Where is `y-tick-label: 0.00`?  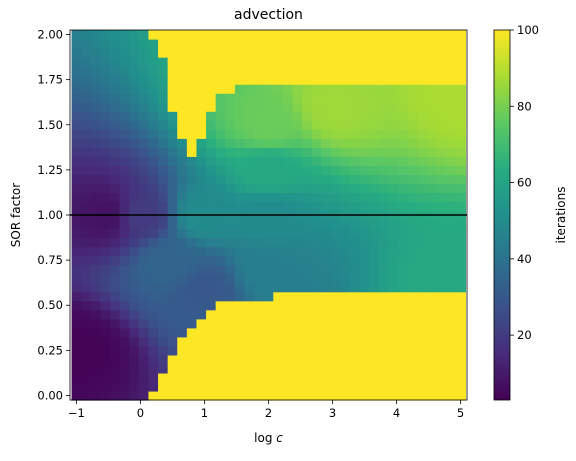
y-tick-label: 0.00 is located at coordinates (50, 395).